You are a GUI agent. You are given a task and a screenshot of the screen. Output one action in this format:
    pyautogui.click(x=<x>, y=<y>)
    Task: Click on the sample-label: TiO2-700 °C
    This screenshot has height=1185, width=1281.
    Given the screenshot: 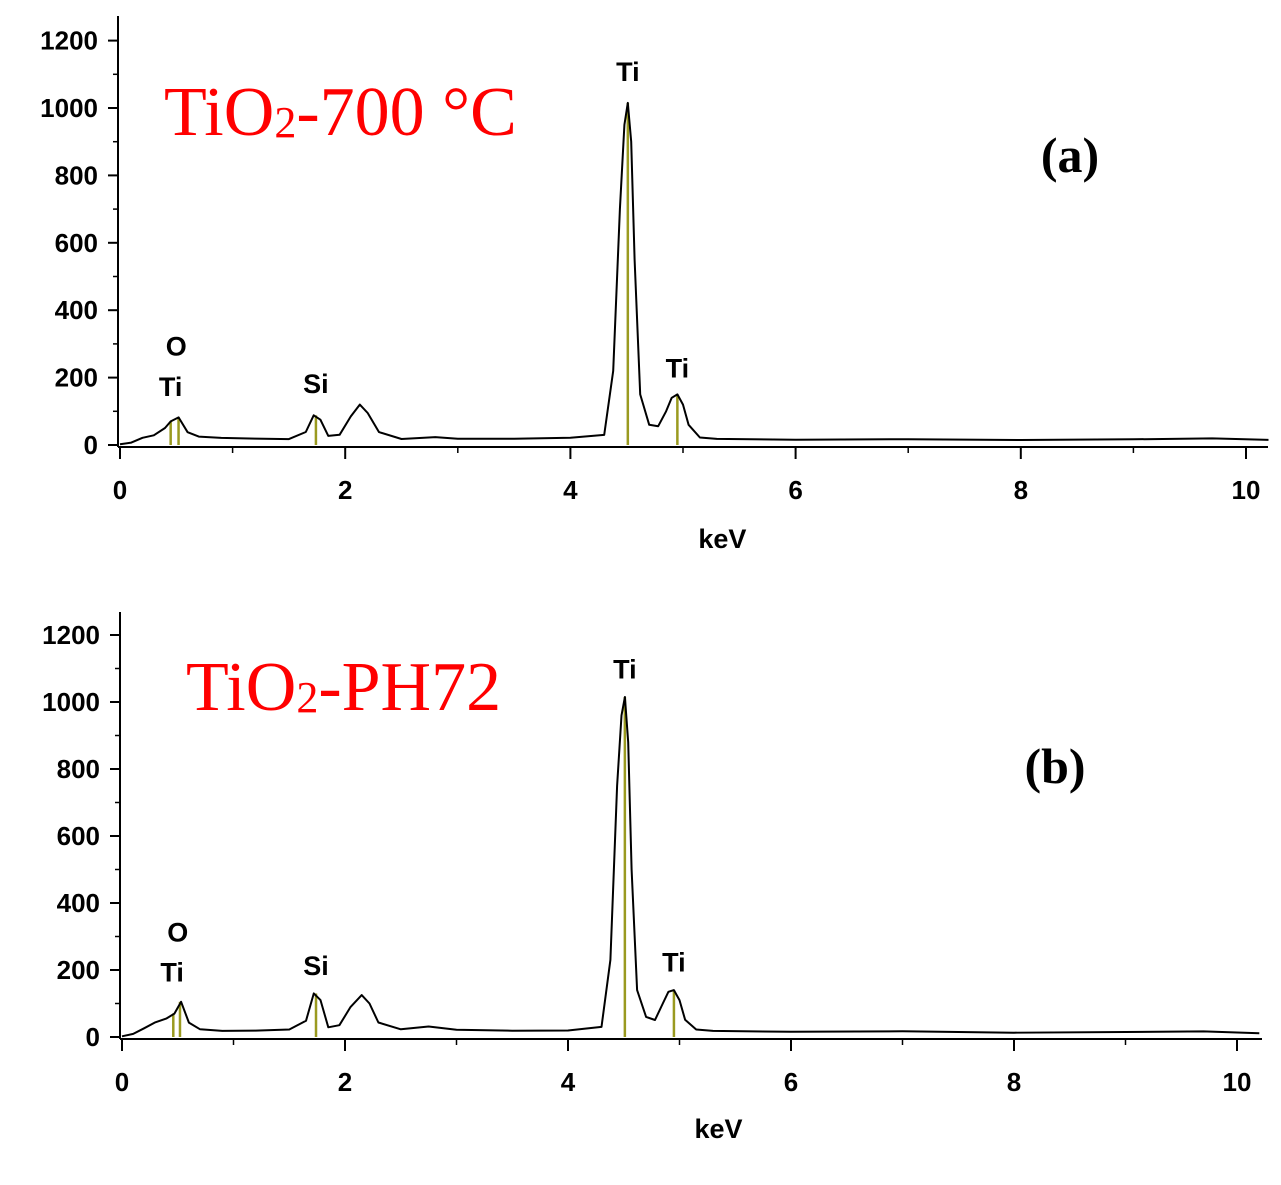 What is the action you would take?
    pyautogui.click(x=340, y=112)
    